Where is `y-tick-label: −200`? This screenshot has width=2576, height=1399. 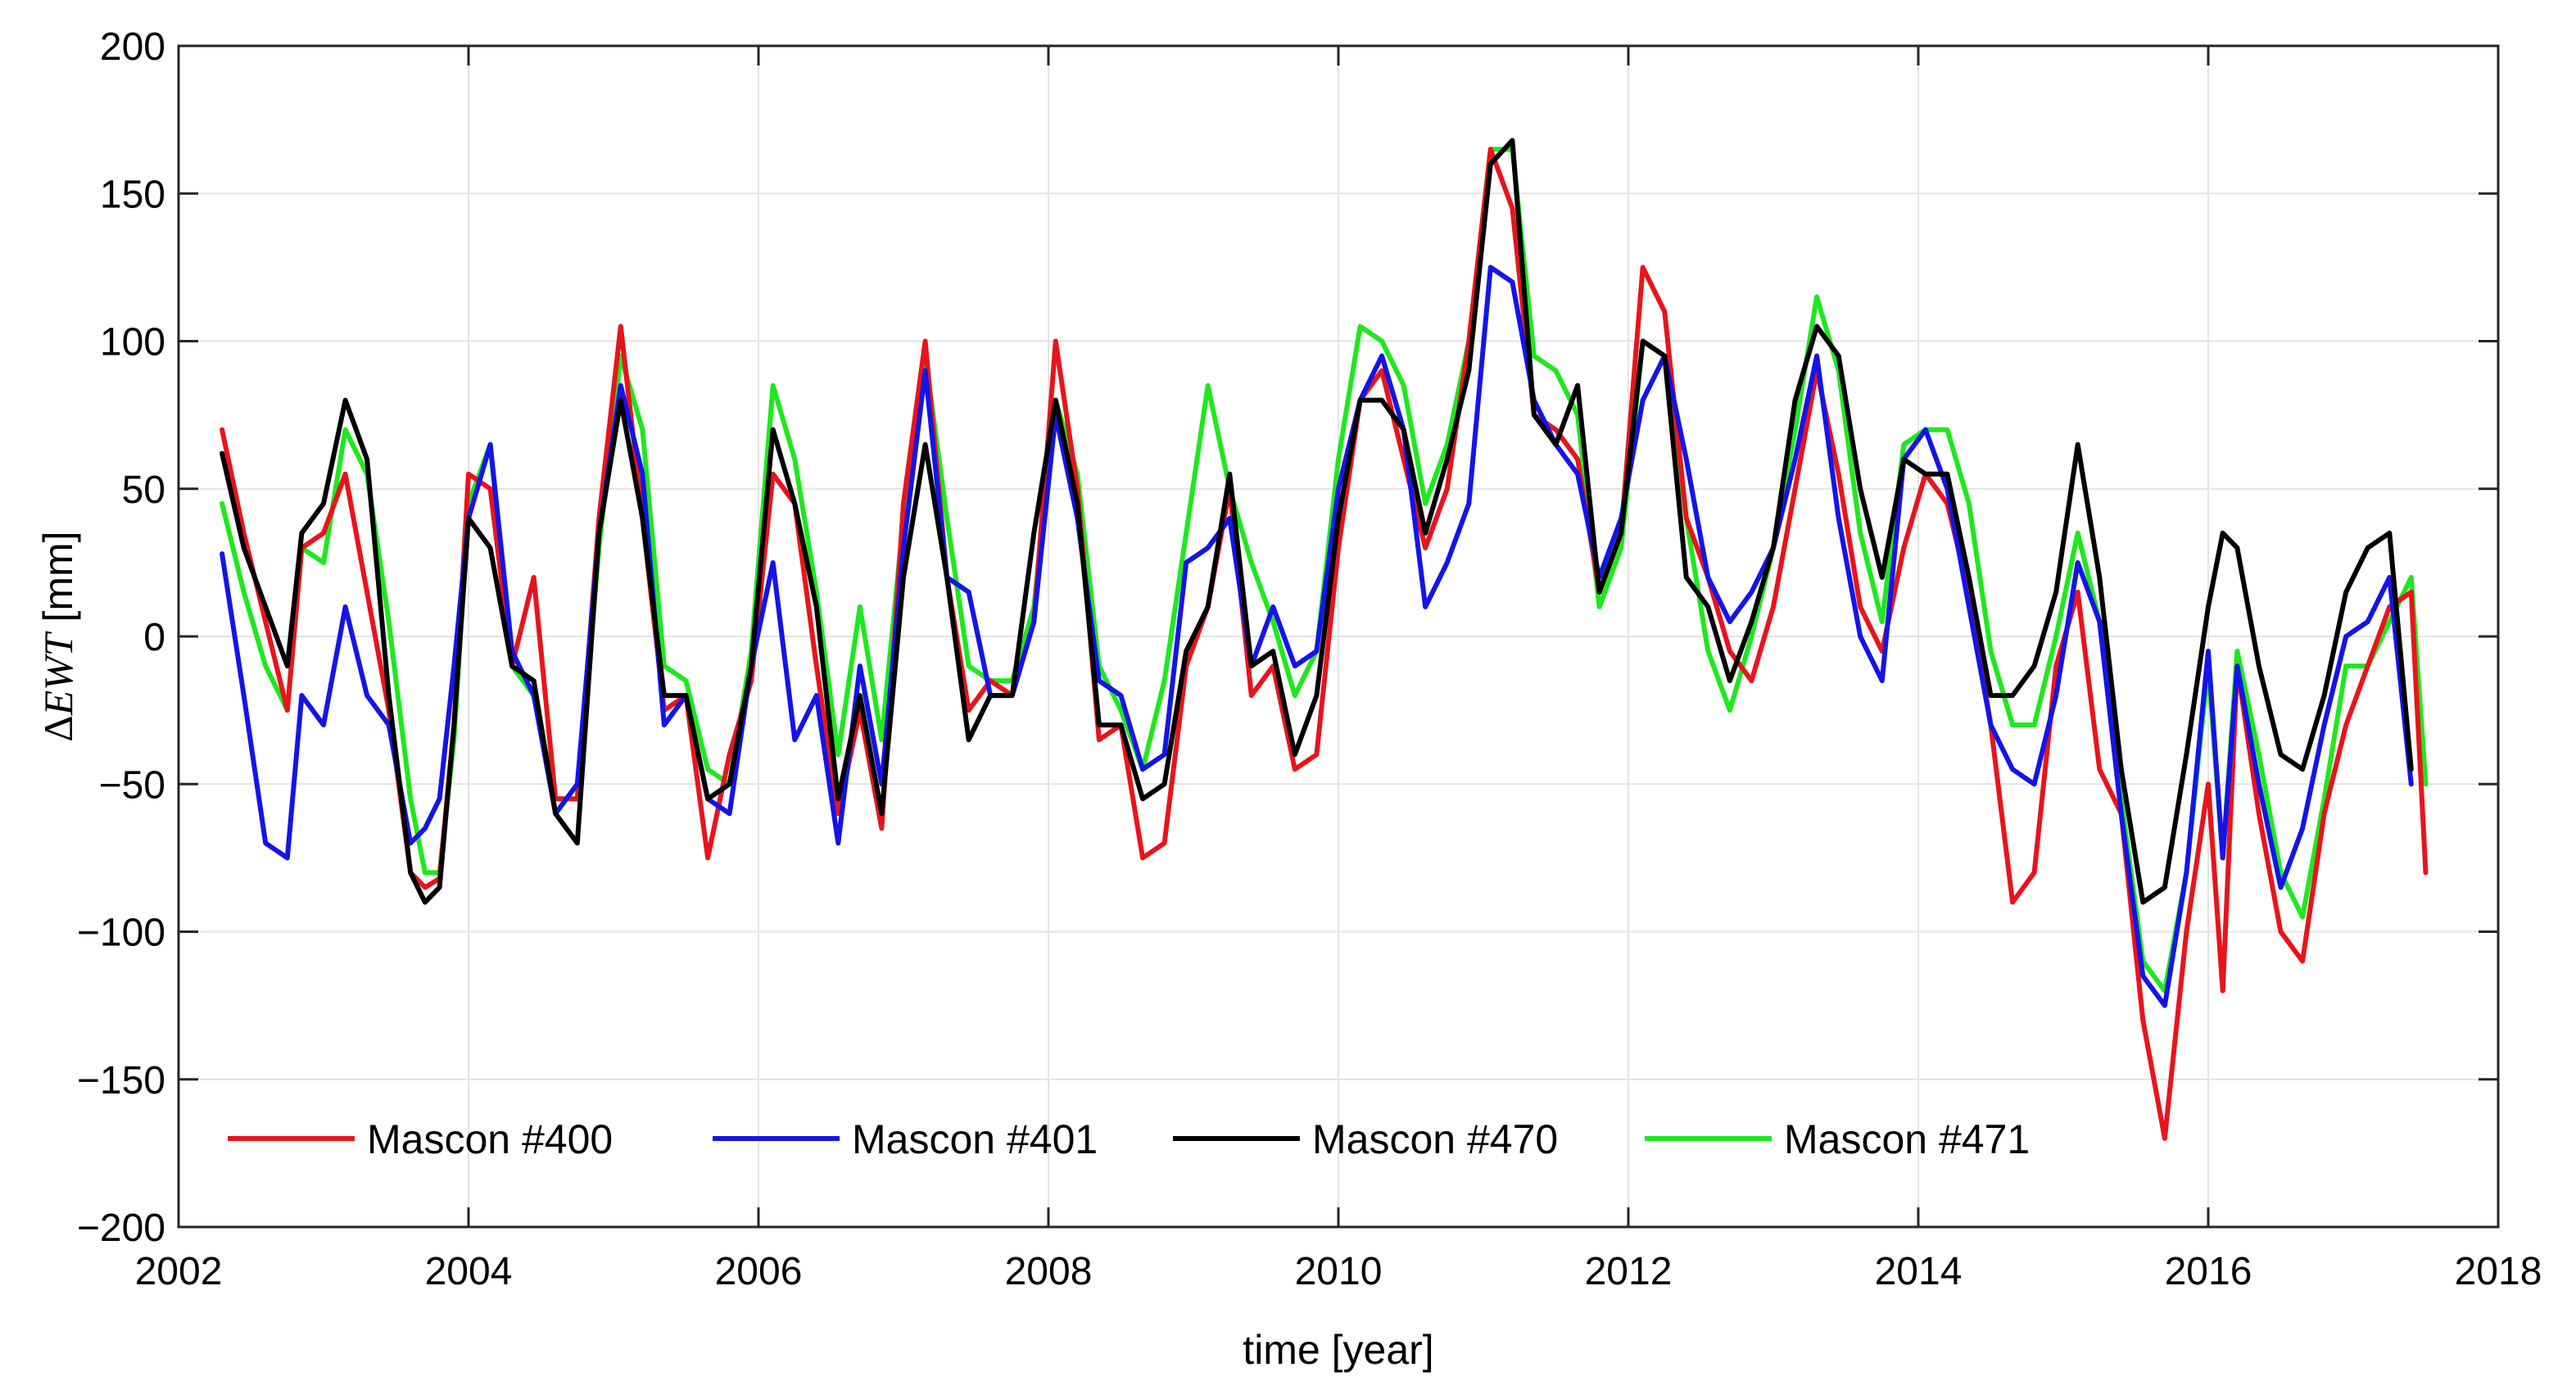 y-tick-label: −200 is located at coordinates (121, 1228).